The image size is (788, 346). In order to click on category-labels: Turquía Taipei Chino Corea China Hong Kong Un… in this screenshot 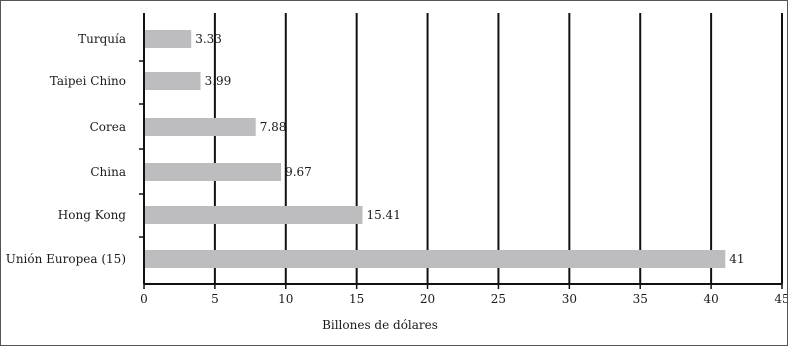, I will do `click(66, 149)`.